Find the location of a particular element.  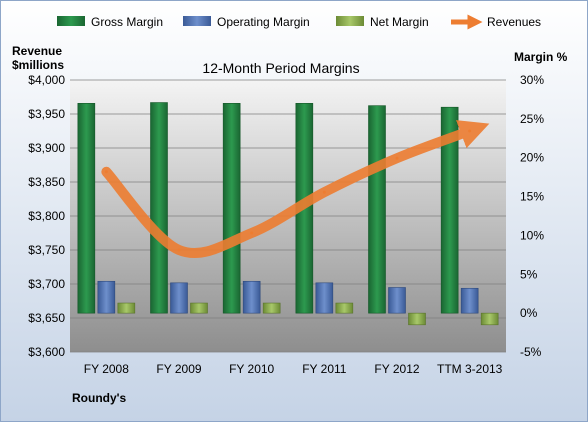

left-tick-label: $3,850 is located at coordinates (46, 182).